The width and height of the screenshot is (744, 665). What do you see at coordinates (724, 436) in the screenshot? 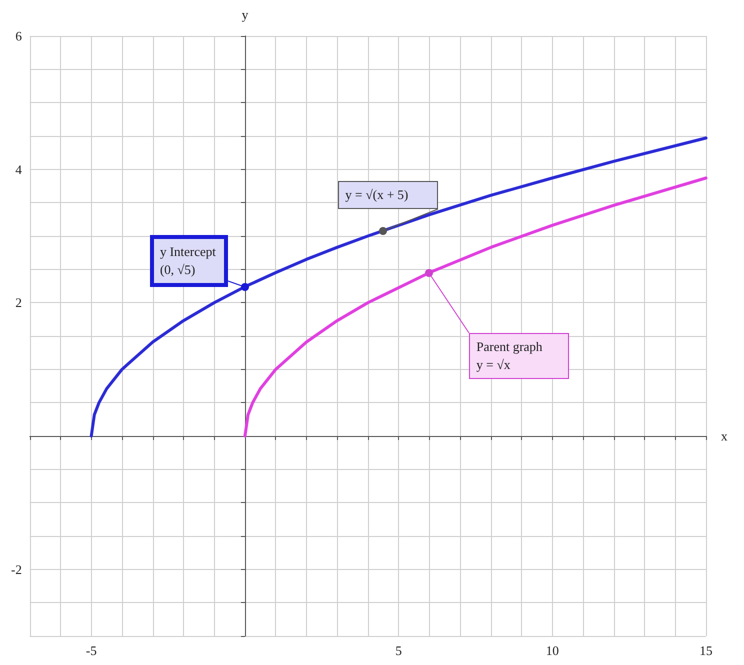
I see `x-axis-title: x` at bounding box center [724, 436].